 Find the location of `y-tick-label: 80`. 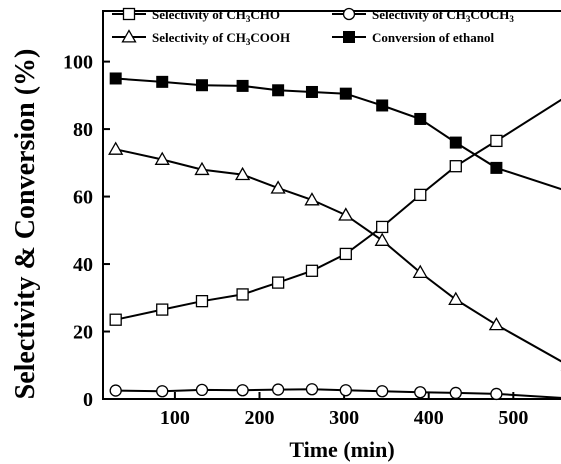

y-tick-label: 80 is located at coordinates (83, 130).